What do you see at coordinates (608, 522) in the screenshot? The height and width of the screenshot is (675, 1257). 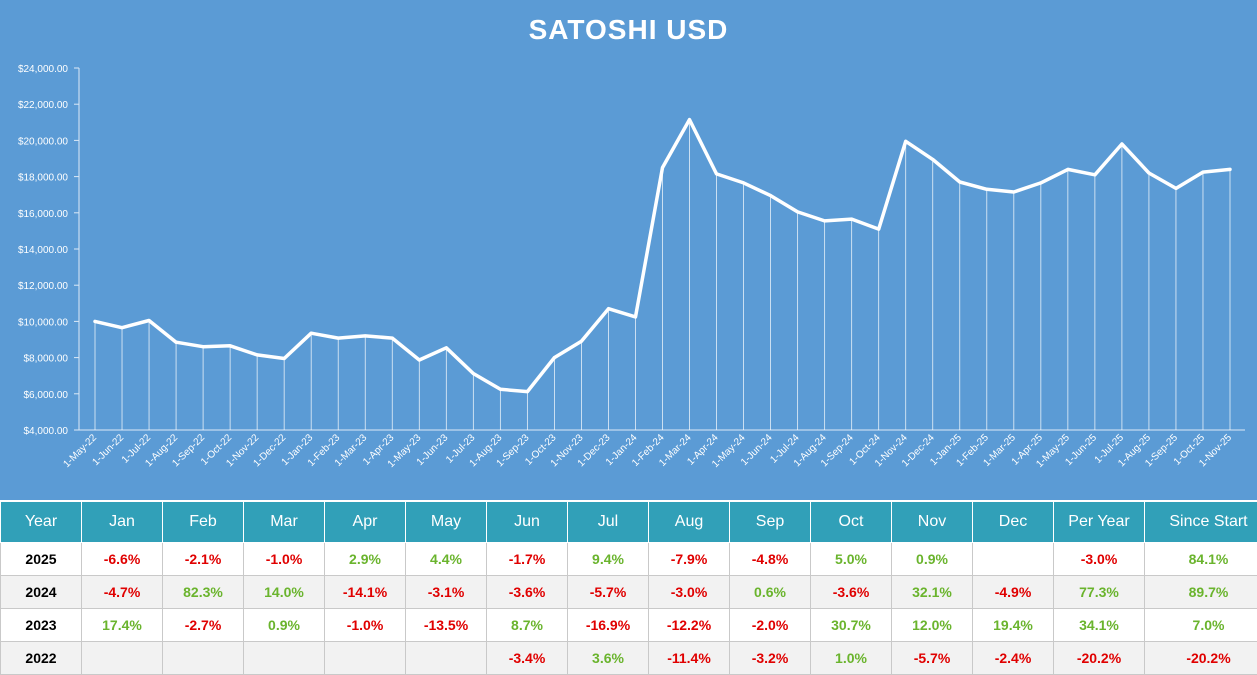 I see `column-header: Jul` at bounding box center [608, 522].